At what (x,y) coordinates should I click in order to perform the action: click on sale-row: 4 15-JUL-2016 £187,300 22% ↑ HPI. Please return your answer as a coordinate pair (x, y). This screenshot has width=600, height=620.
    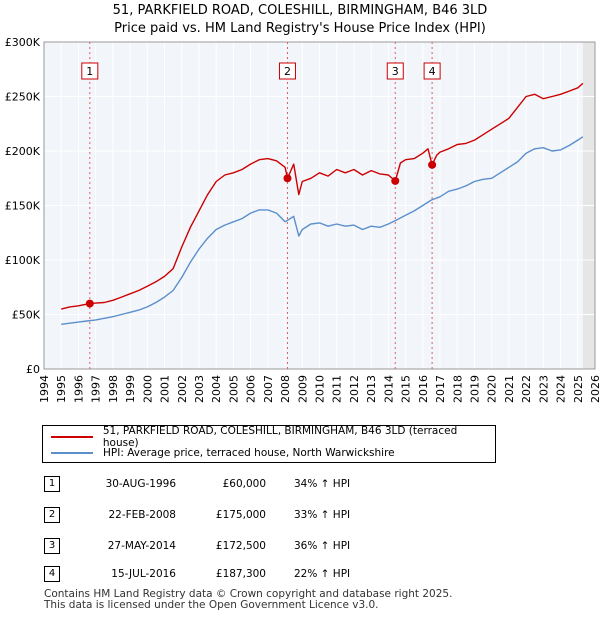
    Looking at the image, I should click on (244, 574).